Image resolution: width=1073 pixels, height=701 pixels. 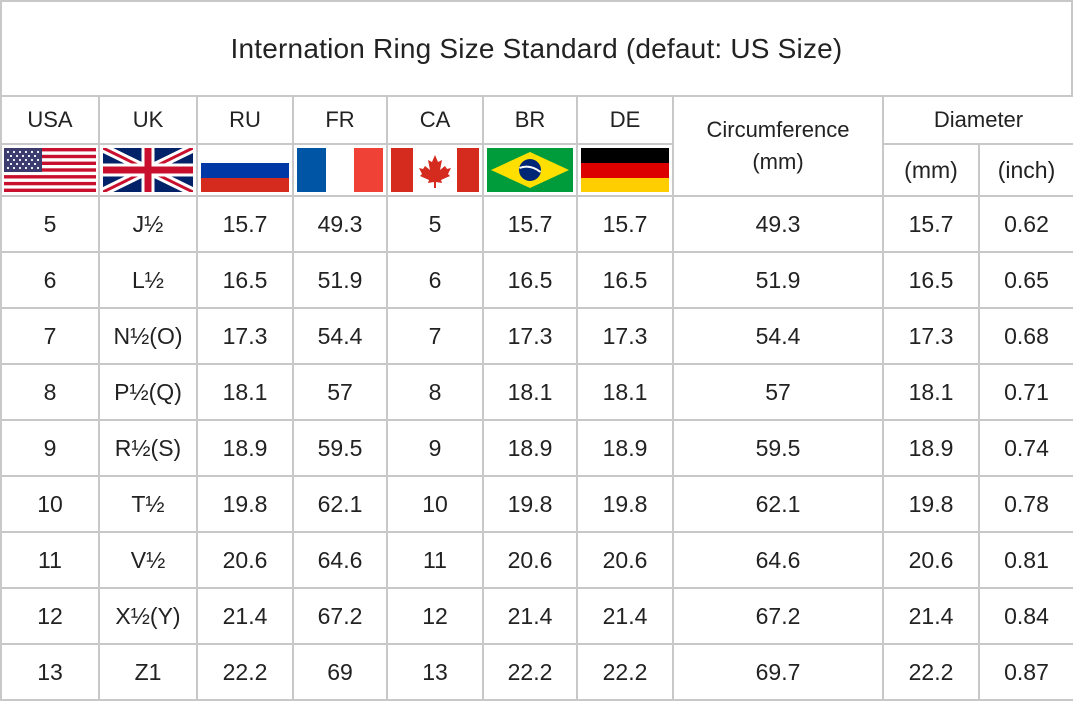 What do you see at coordinates (148, 504) in the screenshot?
I see `cell-uk: T½` at bounding box center [148, 504].